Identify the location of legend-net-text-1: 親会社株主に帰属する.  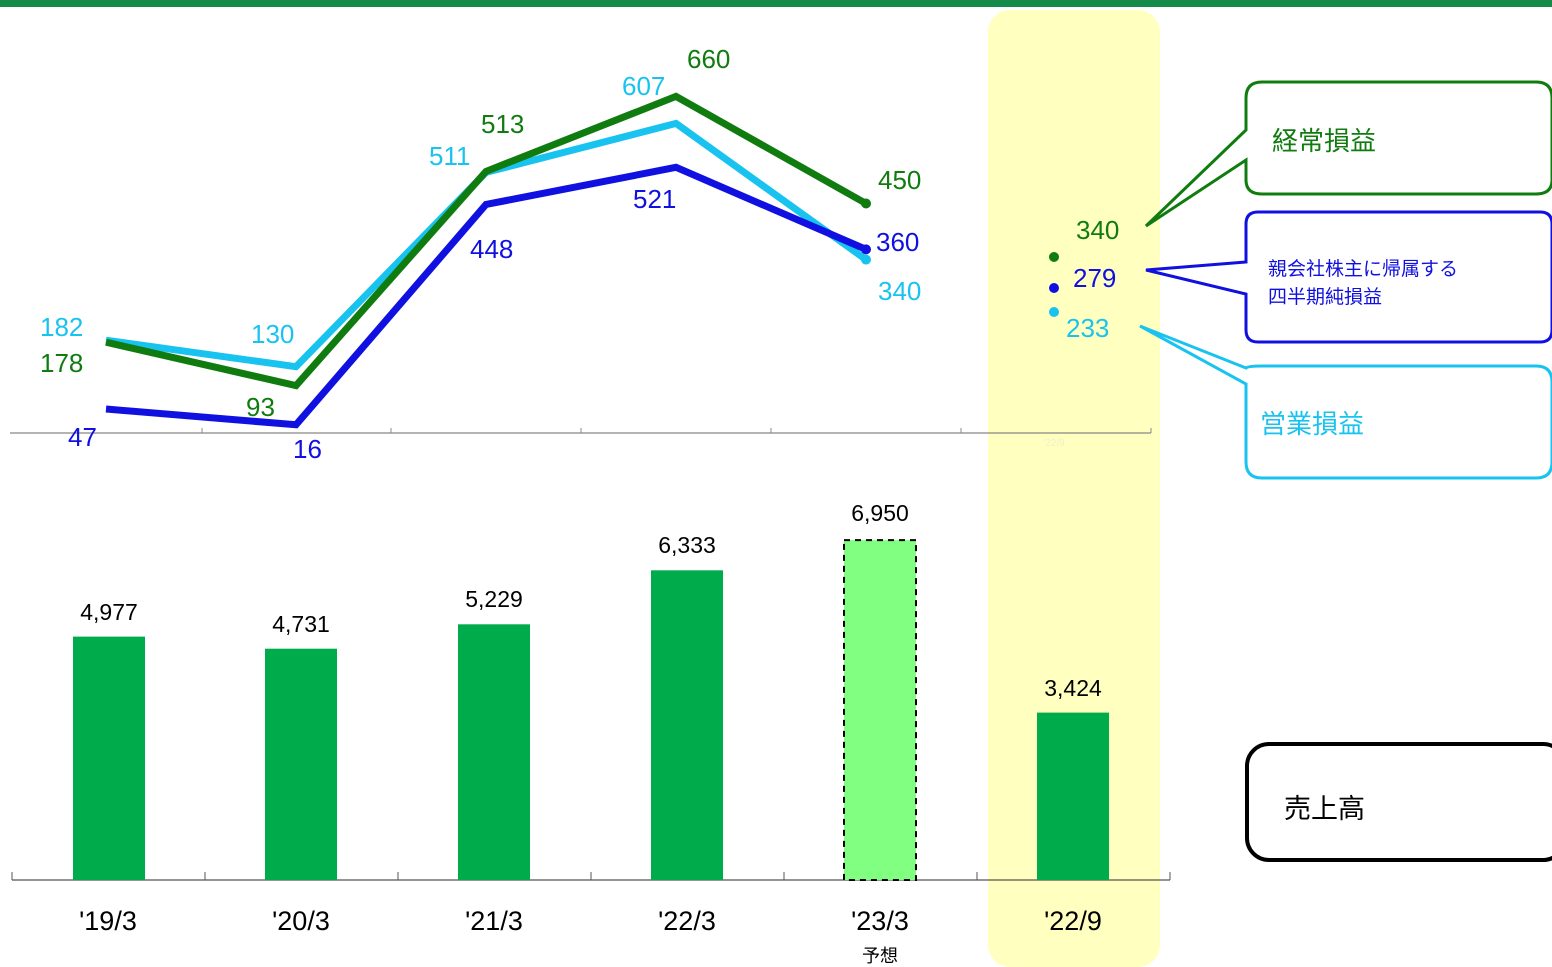
(1363, 269).